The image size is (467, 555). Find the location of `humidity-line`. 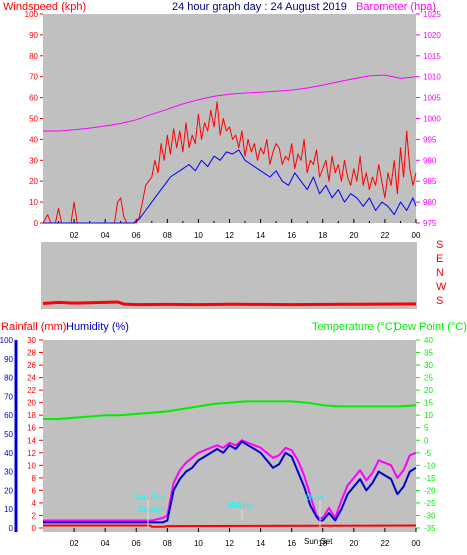

humidity-line is located at coordinates (230, 482).